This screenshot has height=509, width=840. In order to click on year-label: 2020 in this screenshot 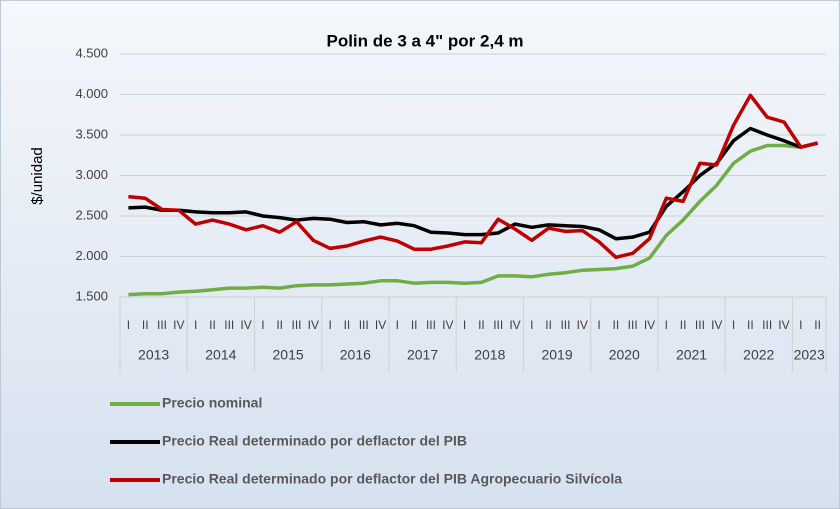, I will do `click(624, 355)`.